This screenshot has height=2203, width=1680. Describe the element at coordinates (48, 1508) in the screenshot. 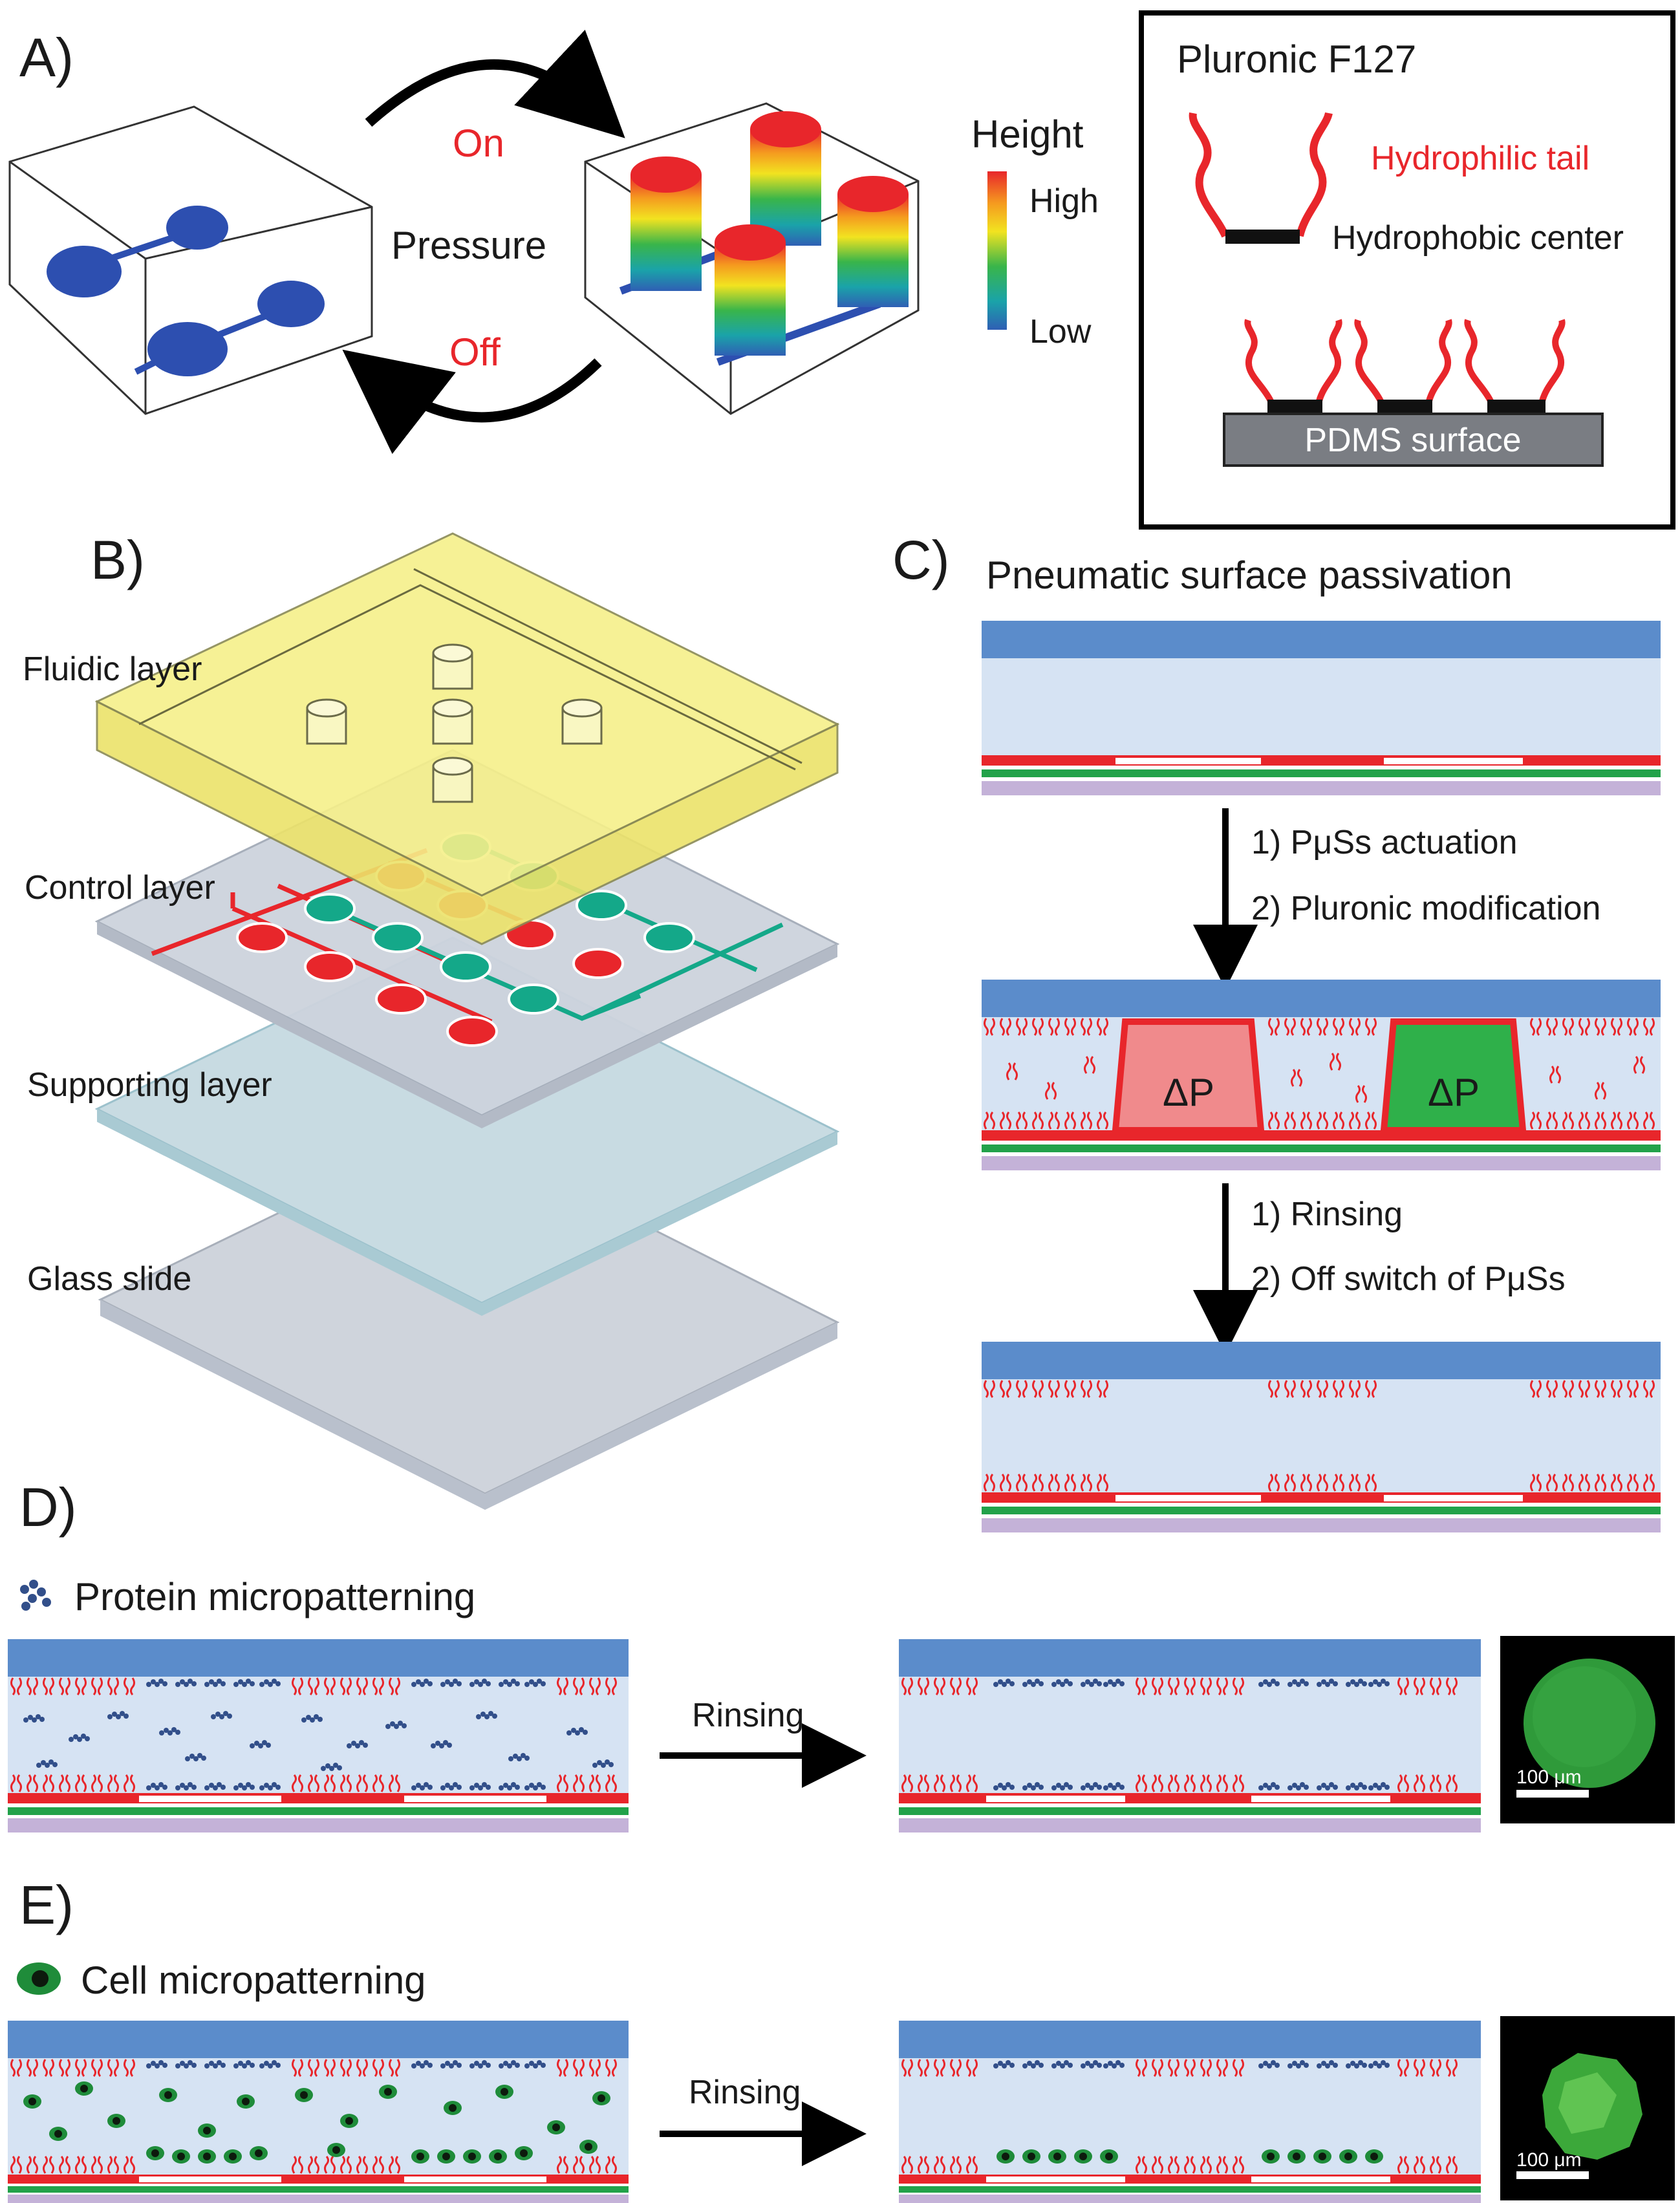

I see `panel-d-label: D)` at that location.